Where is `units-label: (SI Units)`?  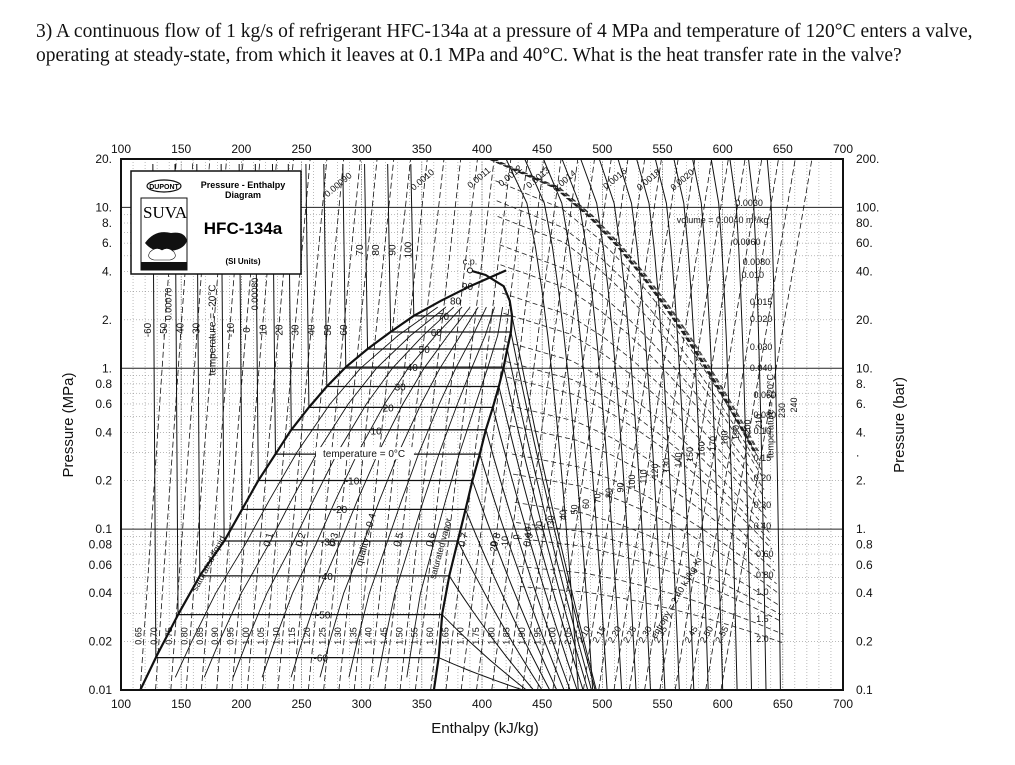
units-label: (SI Units) is located at coordinates (242, 261).